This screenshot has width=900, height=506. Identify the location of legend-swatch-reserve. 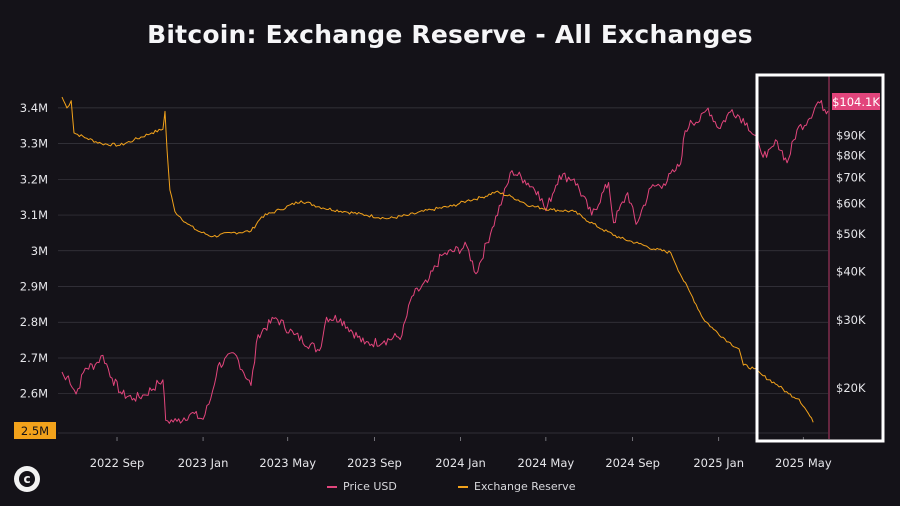
(463, 486).